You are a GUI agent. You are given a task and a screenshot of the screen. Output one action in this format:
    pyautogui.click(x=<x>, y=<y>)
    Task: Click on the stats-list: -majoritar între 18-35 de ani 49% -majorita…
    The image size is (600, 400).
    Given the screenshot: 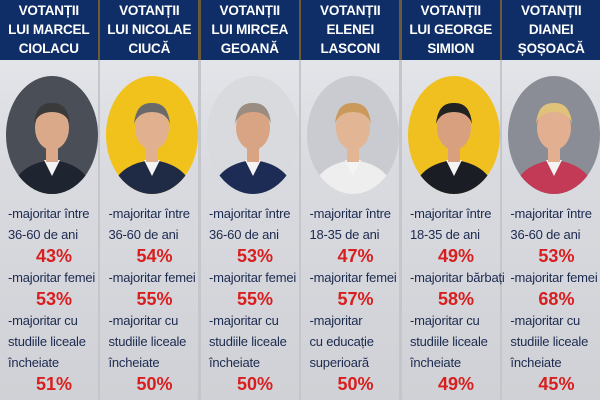 What is the action you would take?
    pyautogui.click(x=458, y=299)
    